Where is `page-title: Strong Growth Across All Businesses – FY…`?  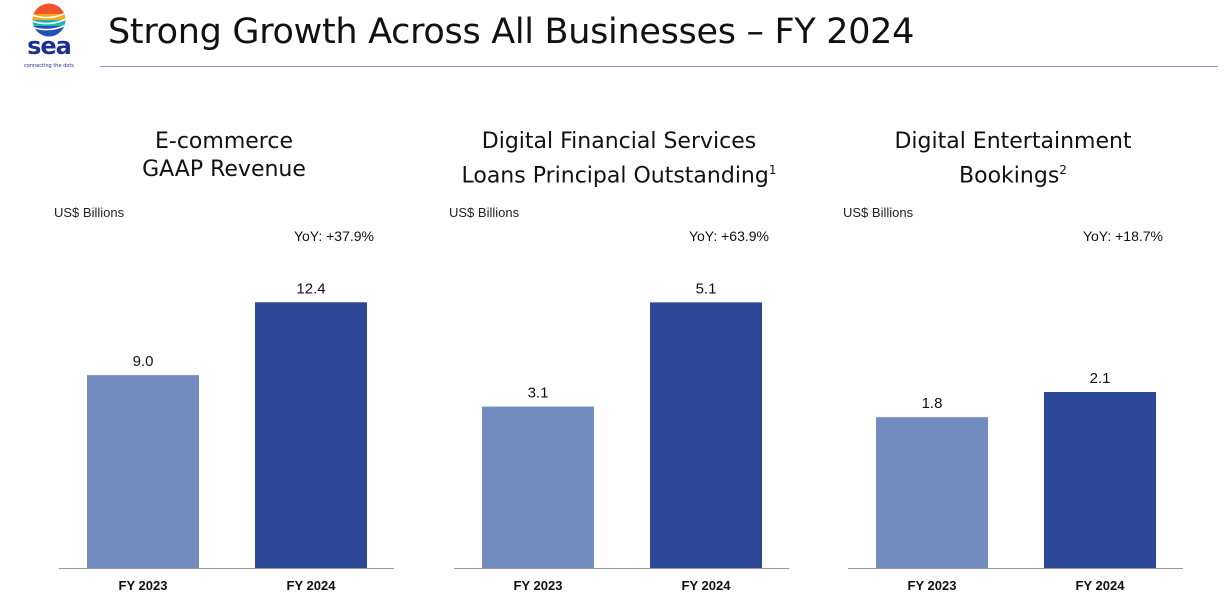
page-title: Strong Growth Across All Businesses – FY… is located at coordinates (511, 32).